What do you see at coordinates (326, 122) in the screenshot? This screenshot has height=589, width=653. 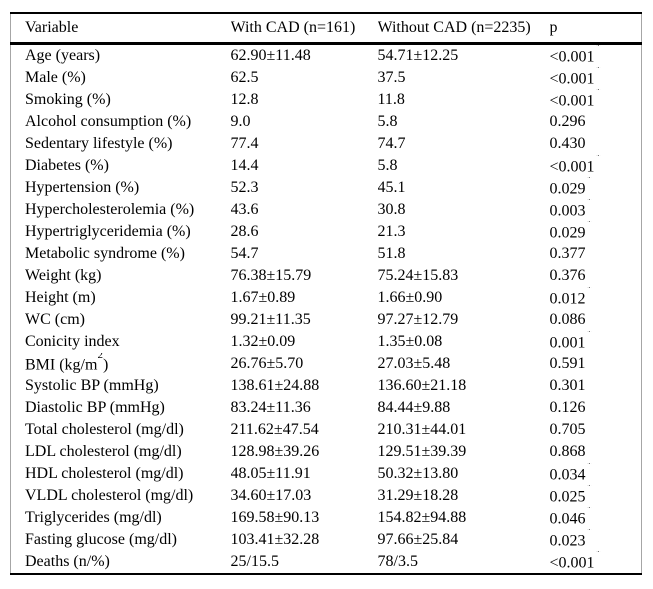 I see `table-row: Alcohol consumption (%) 9.0 5.8 0.296` at bounding box center [326, 122].